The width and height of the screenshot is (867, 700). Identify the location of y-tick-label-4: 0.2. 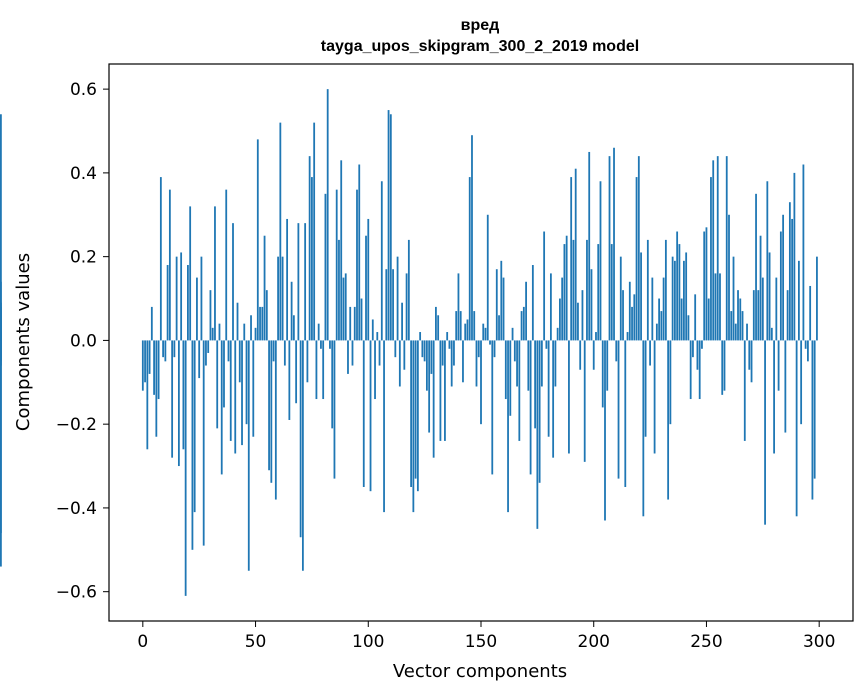
(83, 258).